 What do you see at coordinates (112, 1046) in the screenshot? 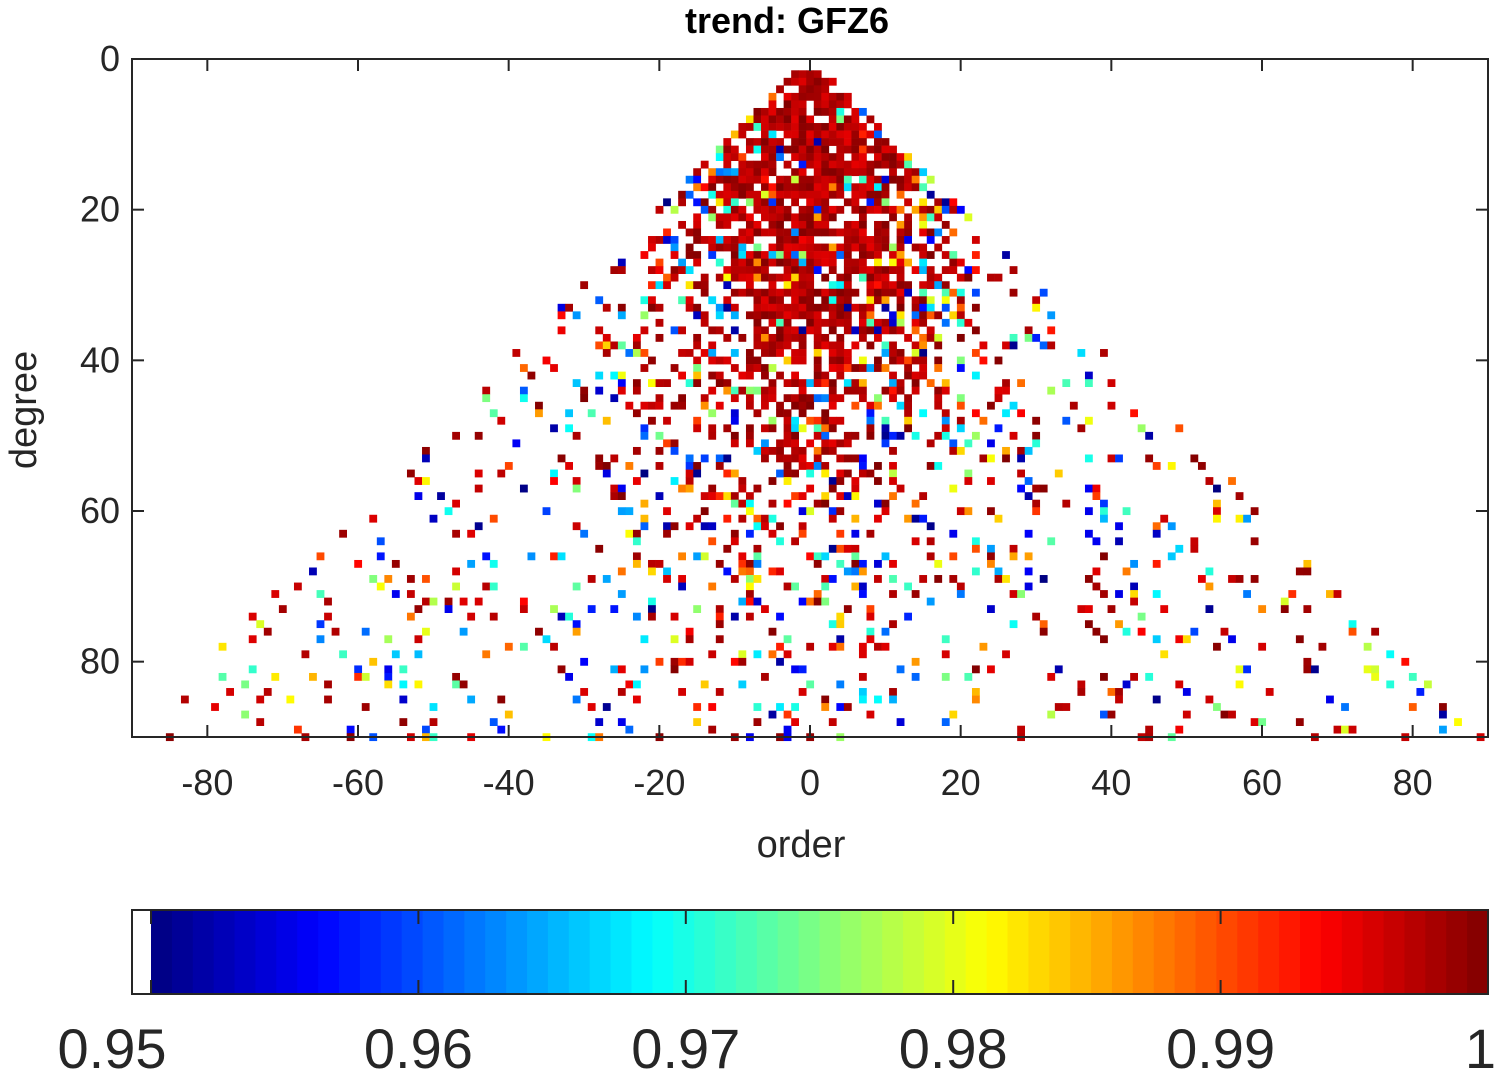
I see `colorbar-tick-label: 0.95` at bounding box center [112, 1046].